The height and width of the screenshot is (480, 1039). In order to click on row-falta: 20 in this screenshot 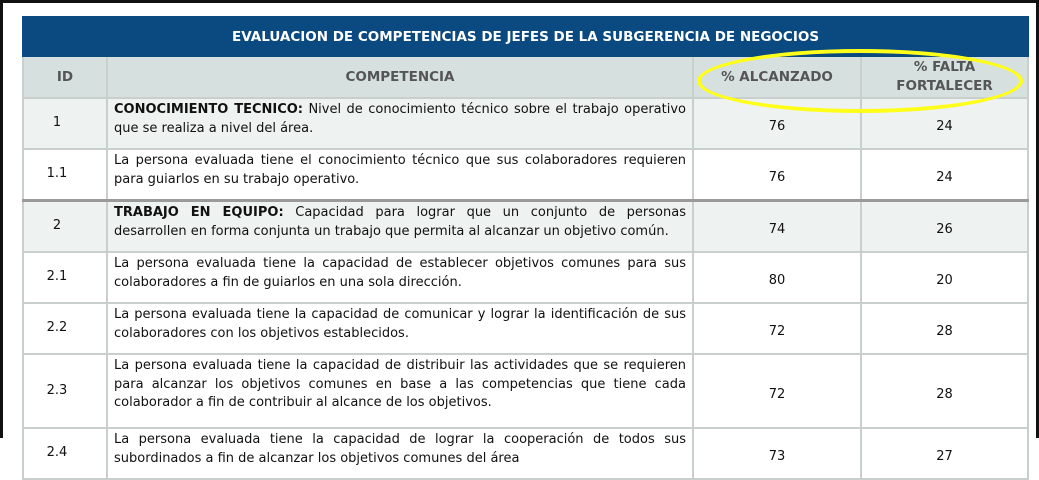, I will do `click(944, 277)`.